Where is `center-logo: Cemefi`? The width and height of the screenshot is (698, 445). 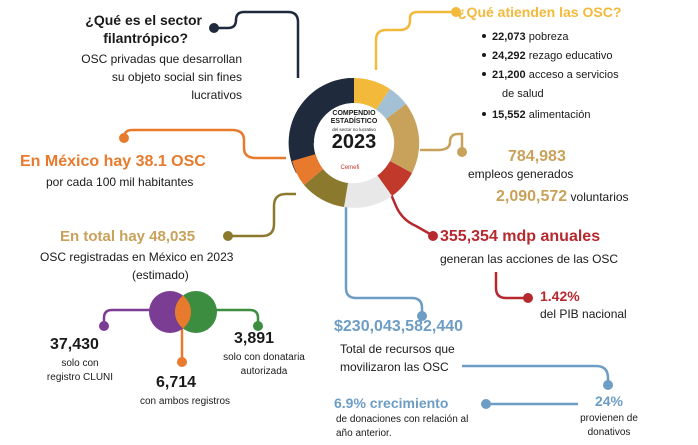 center-logo: Cemefi is located at coordinates (350, 168).